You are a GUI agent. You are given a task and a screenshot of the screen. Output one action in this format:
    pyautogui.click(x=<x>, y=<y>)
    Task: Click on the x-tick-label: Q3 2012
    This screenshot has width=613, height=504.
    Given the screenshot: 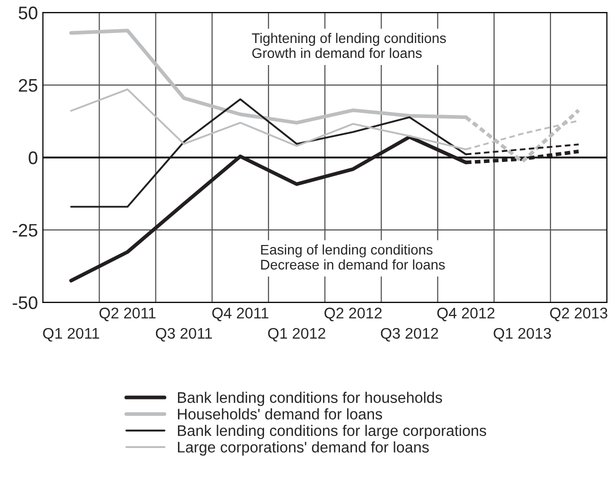 What is the action you would take?
    pyautogui.click(x=409, y=335)
    